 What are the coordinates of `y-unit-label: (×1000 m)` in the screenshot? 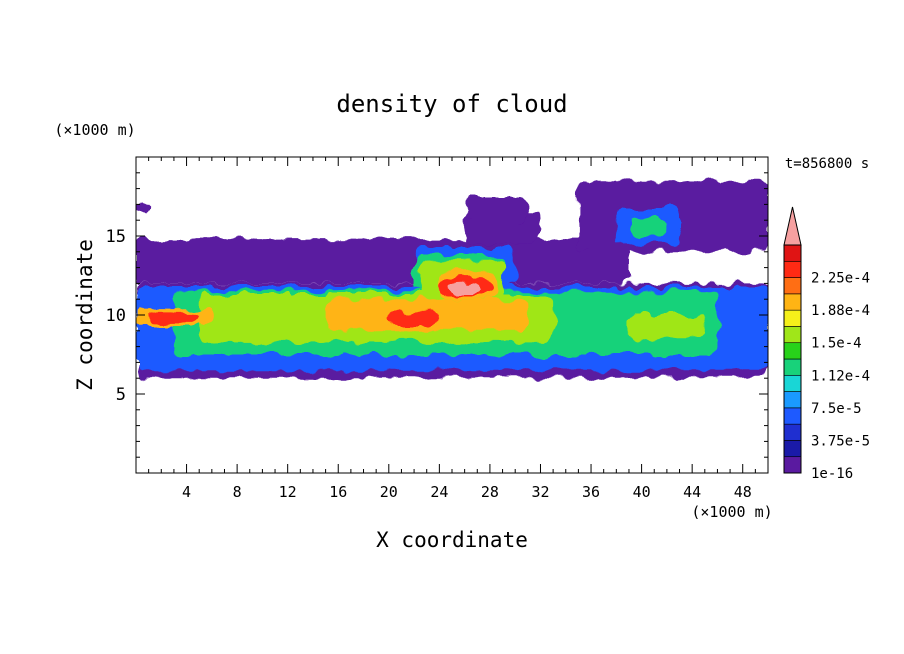 It's located at (94, 130).